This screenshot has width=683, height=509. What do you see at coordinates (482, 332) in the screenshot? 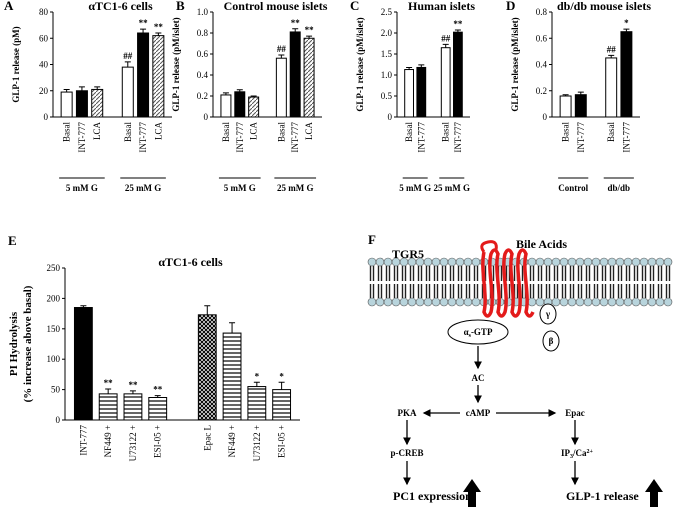
I see `label-part: -GTP` at bounding box center [482, 332].